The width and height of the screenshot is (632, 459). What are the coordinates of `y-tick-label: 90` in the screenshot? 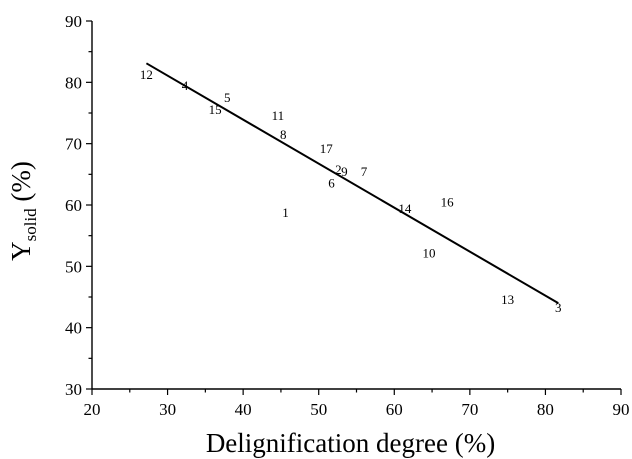 It's located at (73, 21).